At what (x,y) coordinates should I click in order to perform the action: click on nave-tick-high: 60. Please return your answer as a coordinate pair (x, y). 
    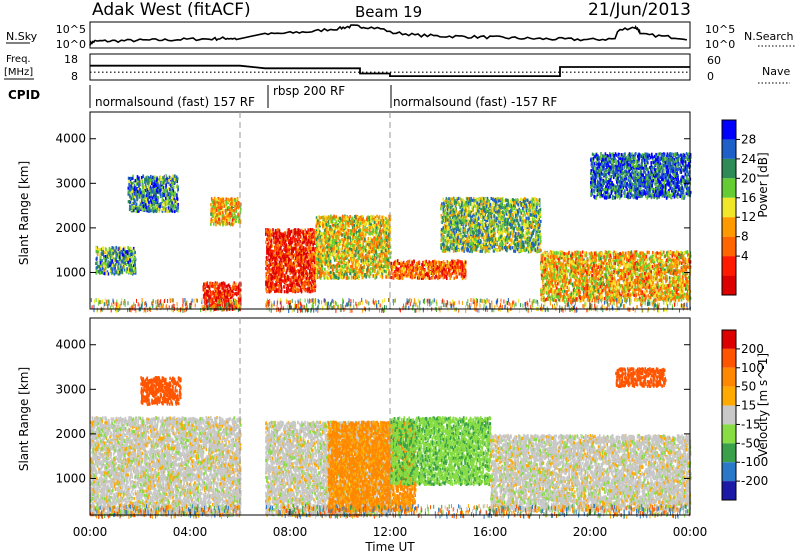
    Looking at the image, I should click on (714, 60).